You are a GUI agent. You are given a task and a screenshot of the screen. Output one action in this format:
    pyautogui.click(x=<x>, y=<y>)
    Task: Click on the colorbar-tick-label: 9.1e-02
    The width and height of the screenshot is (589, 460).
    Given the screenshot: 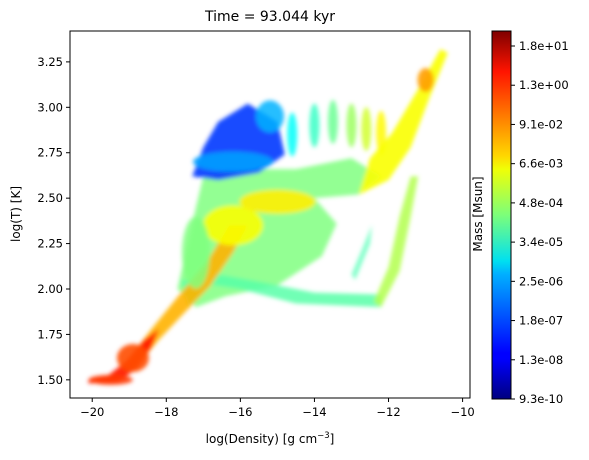 What is the action you would take?
    pyautogui.click(x=541, y=124)
    